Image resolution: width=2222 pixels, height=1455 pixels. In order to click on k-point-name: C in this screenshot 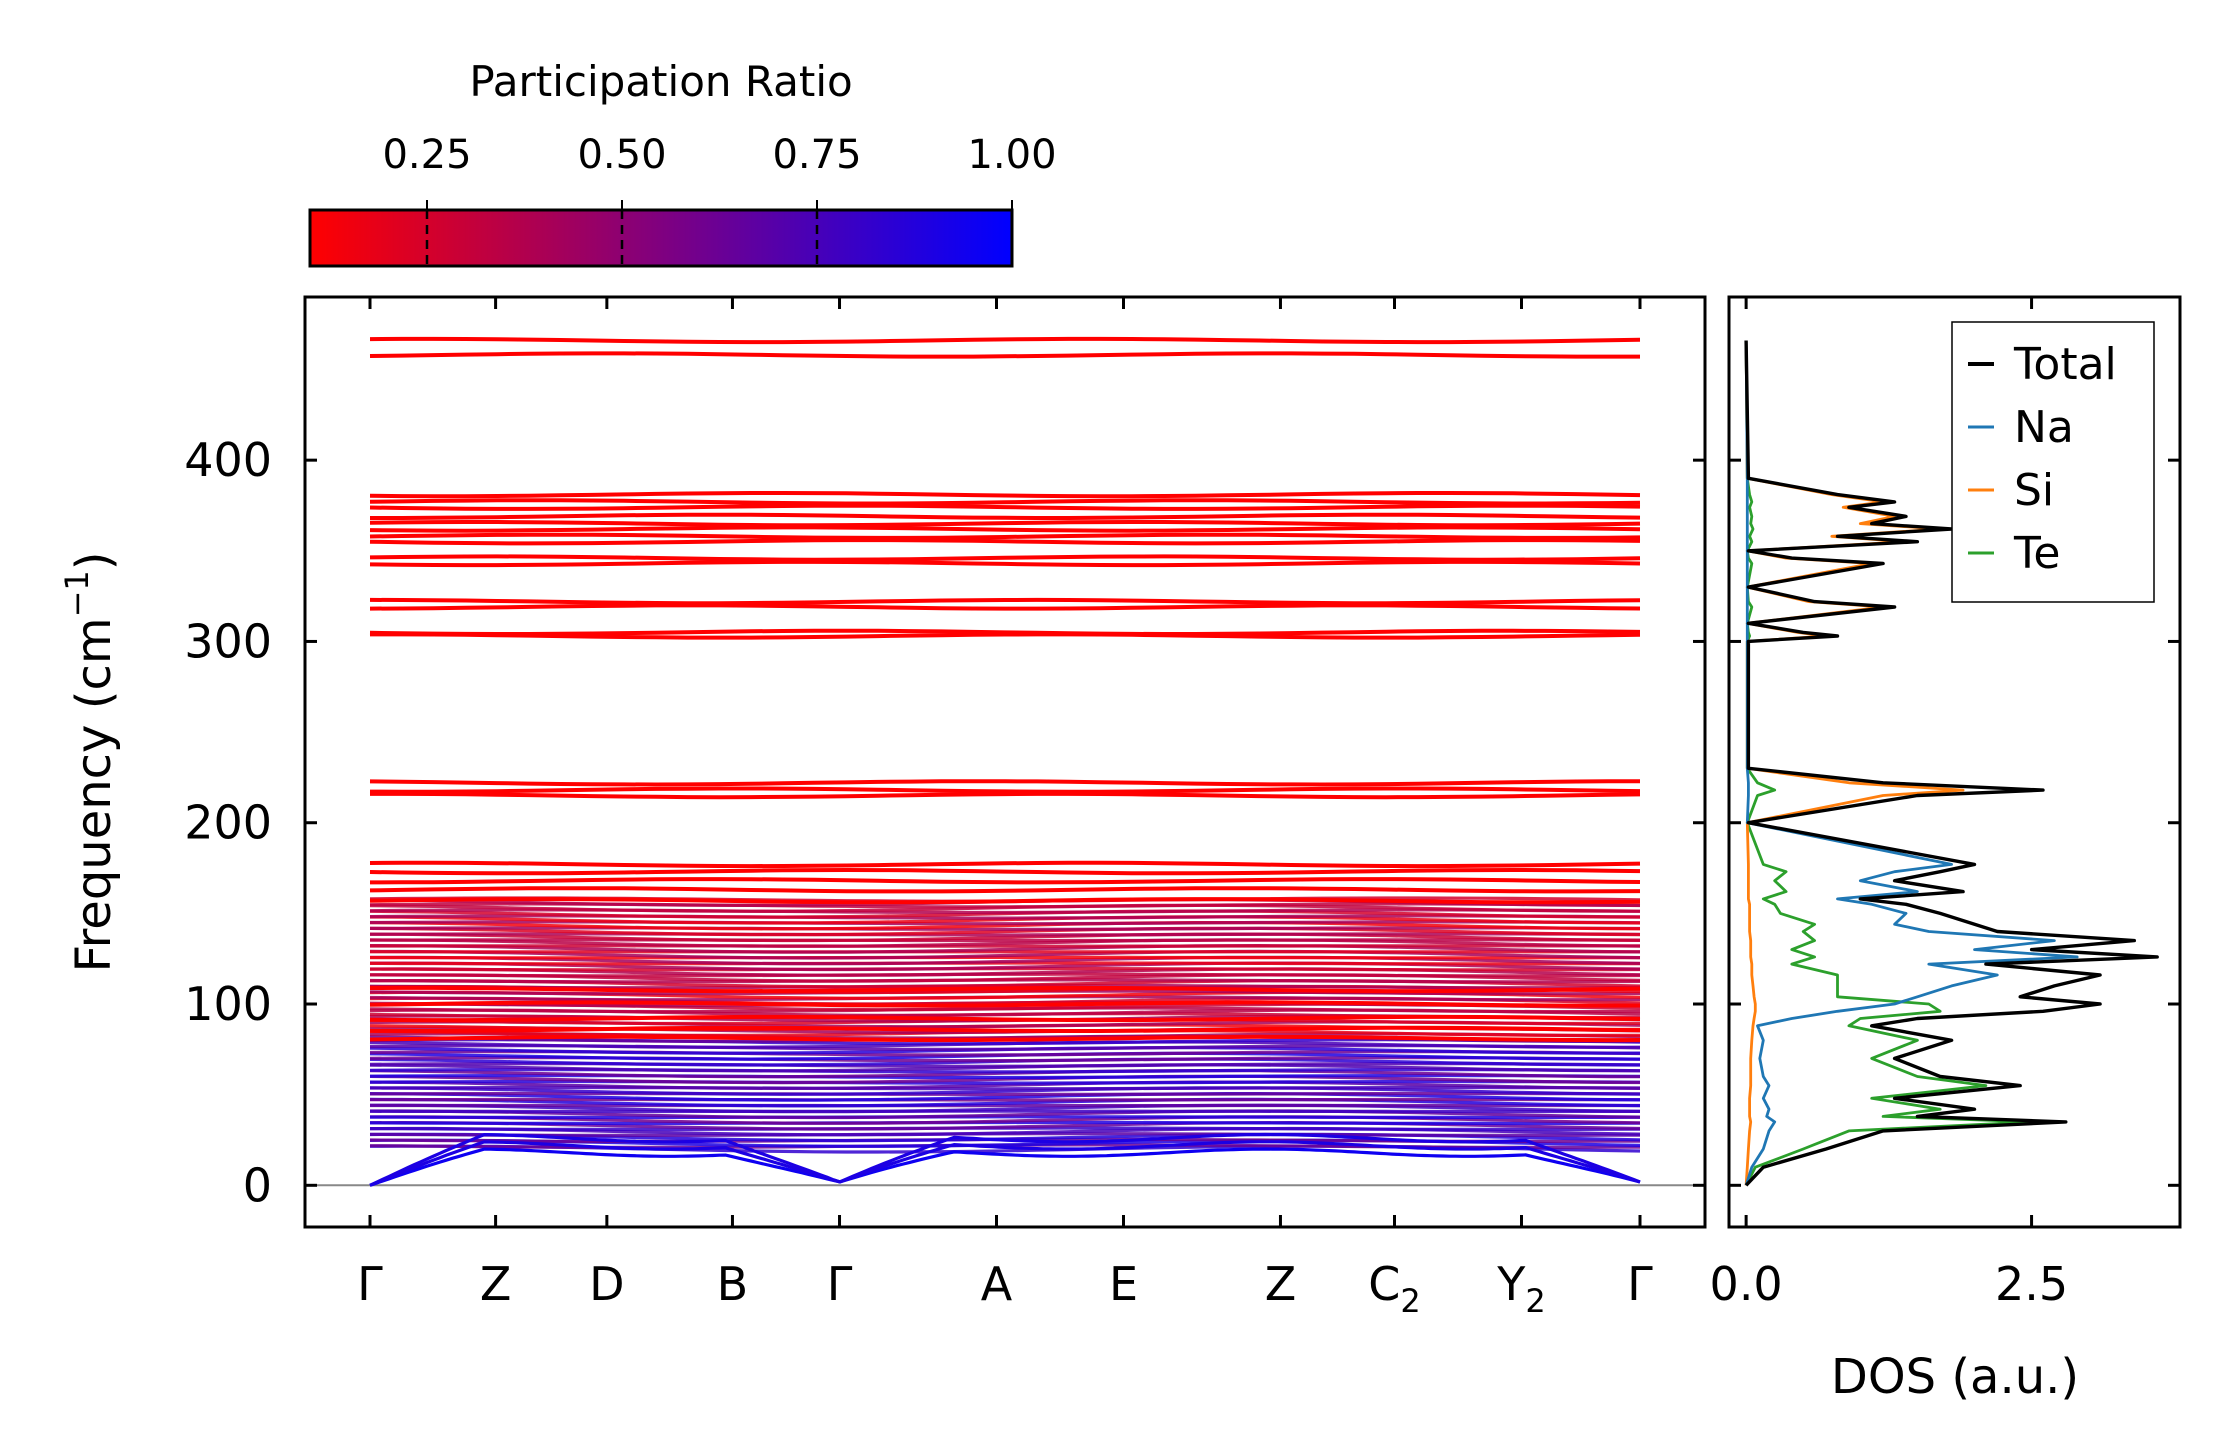, I will do `click(1384, 1284)`.